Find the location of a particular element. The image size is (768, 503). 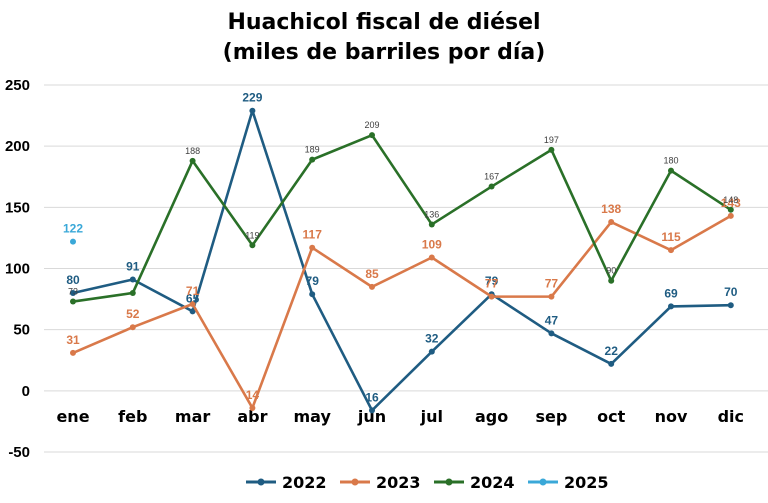

legend-item-2025: 2025 is located at coordinates (568, 482).